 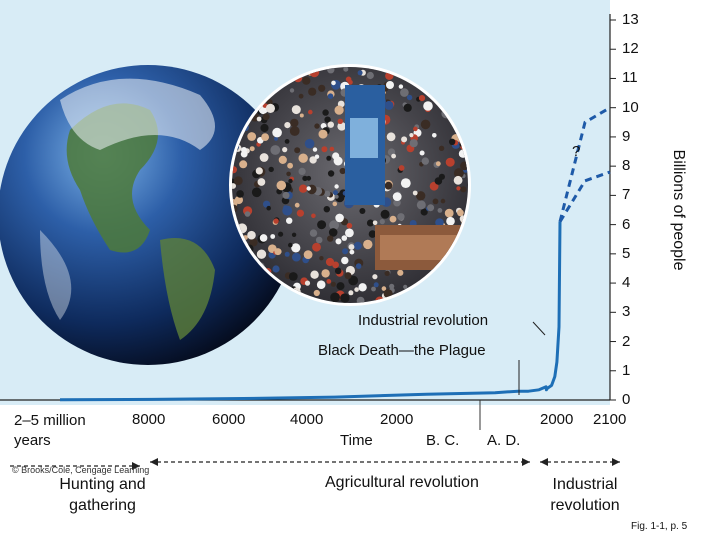 I want to click on annotation-industrial-revolution: Industrial revolution, so click(x=423, y=320).